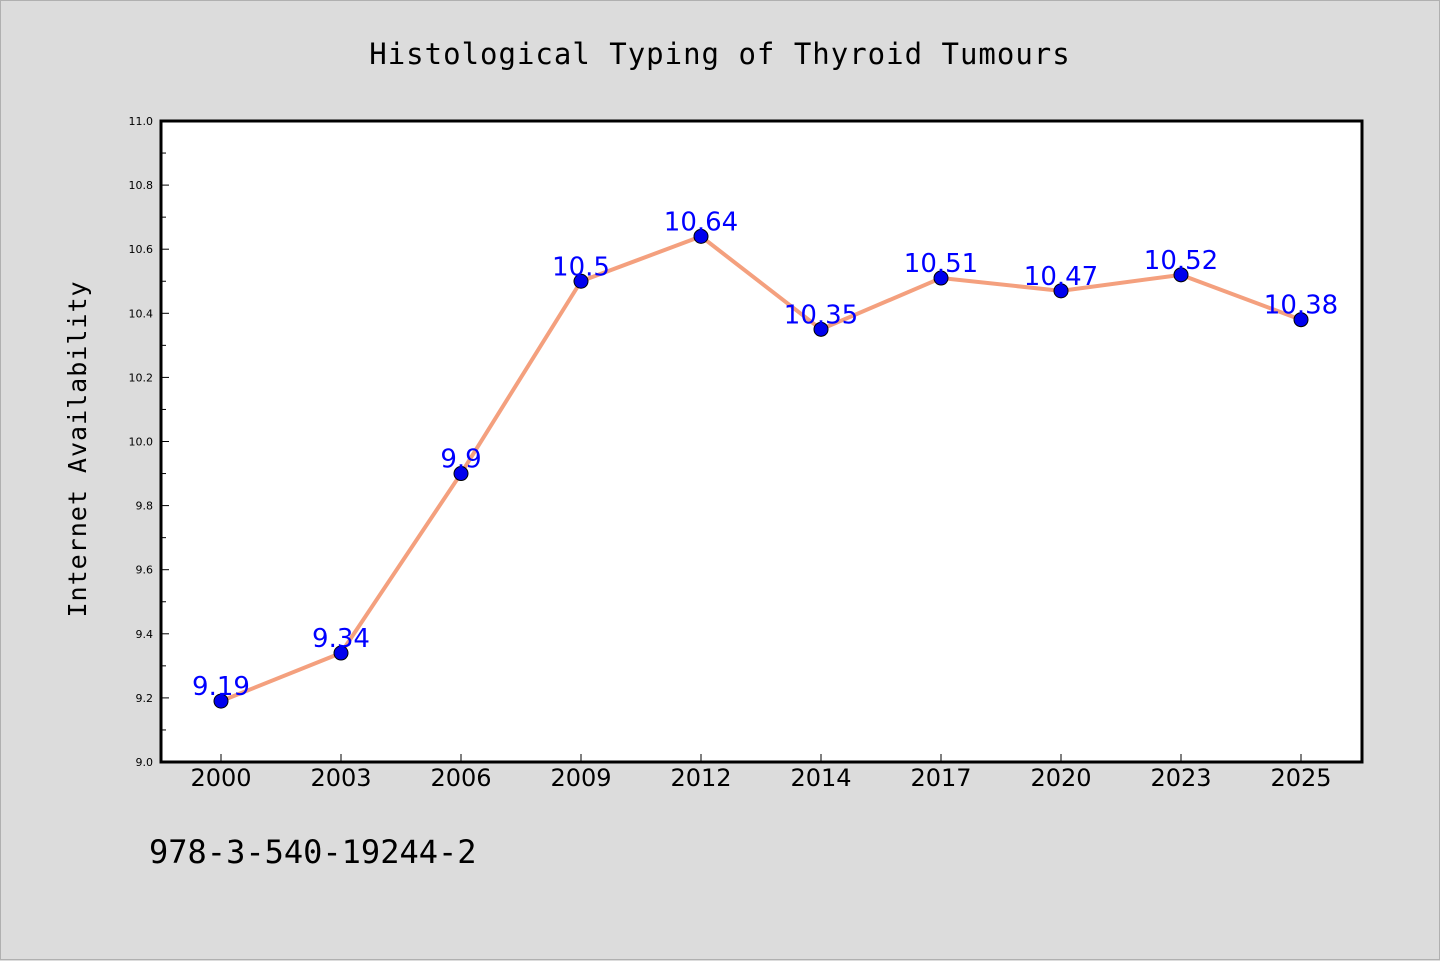 The height and width of the screenshot is (961, 1440). Describe the element at coordinates (141, 442) in the screenshot. I see `y-tick-label: 10.0` at that location.